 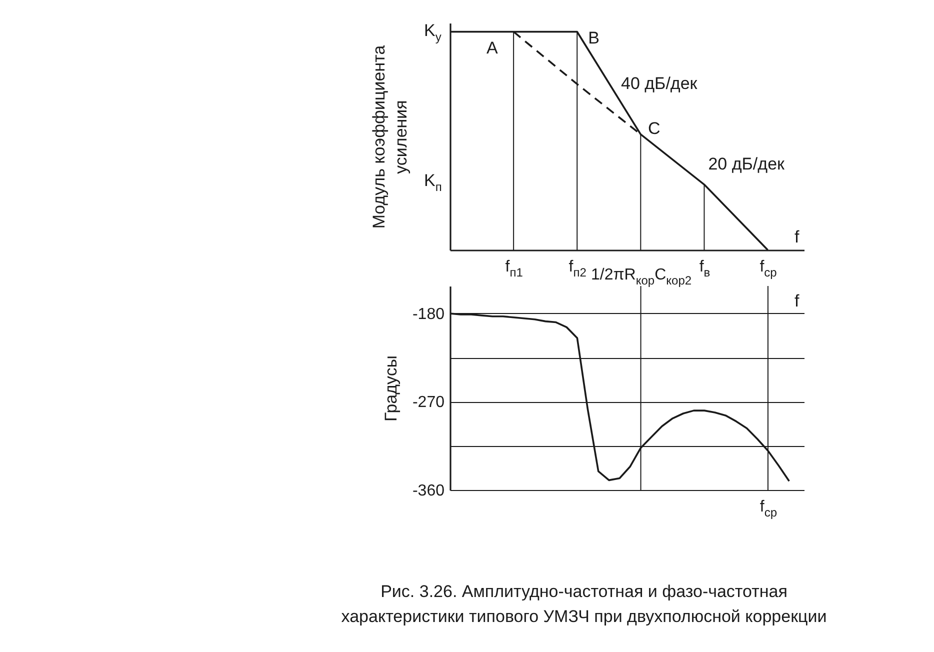 I want to click on y-tick-label: -270, so click(x=428, y=403).